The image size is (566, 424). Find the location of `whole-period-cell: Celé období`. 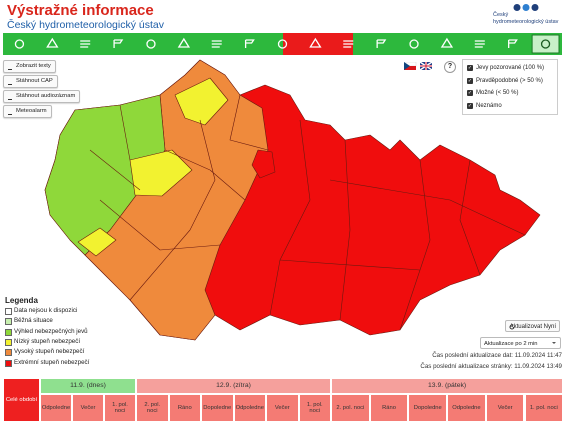

whole-period-cell: Celé období is located at coordinates (21, 400).